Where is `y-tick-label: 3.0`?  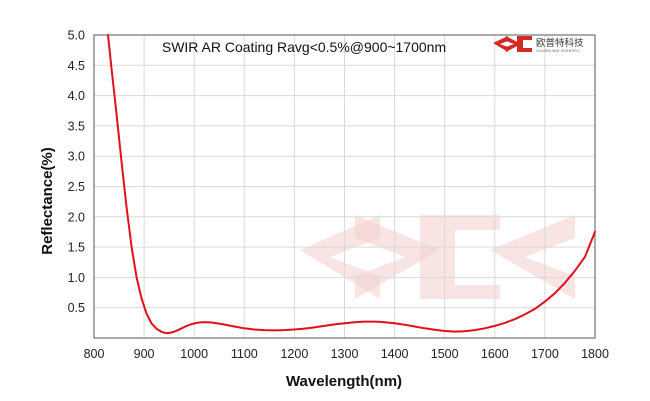 y-tick-label: 3.0 is located at coordinates (76, 157).